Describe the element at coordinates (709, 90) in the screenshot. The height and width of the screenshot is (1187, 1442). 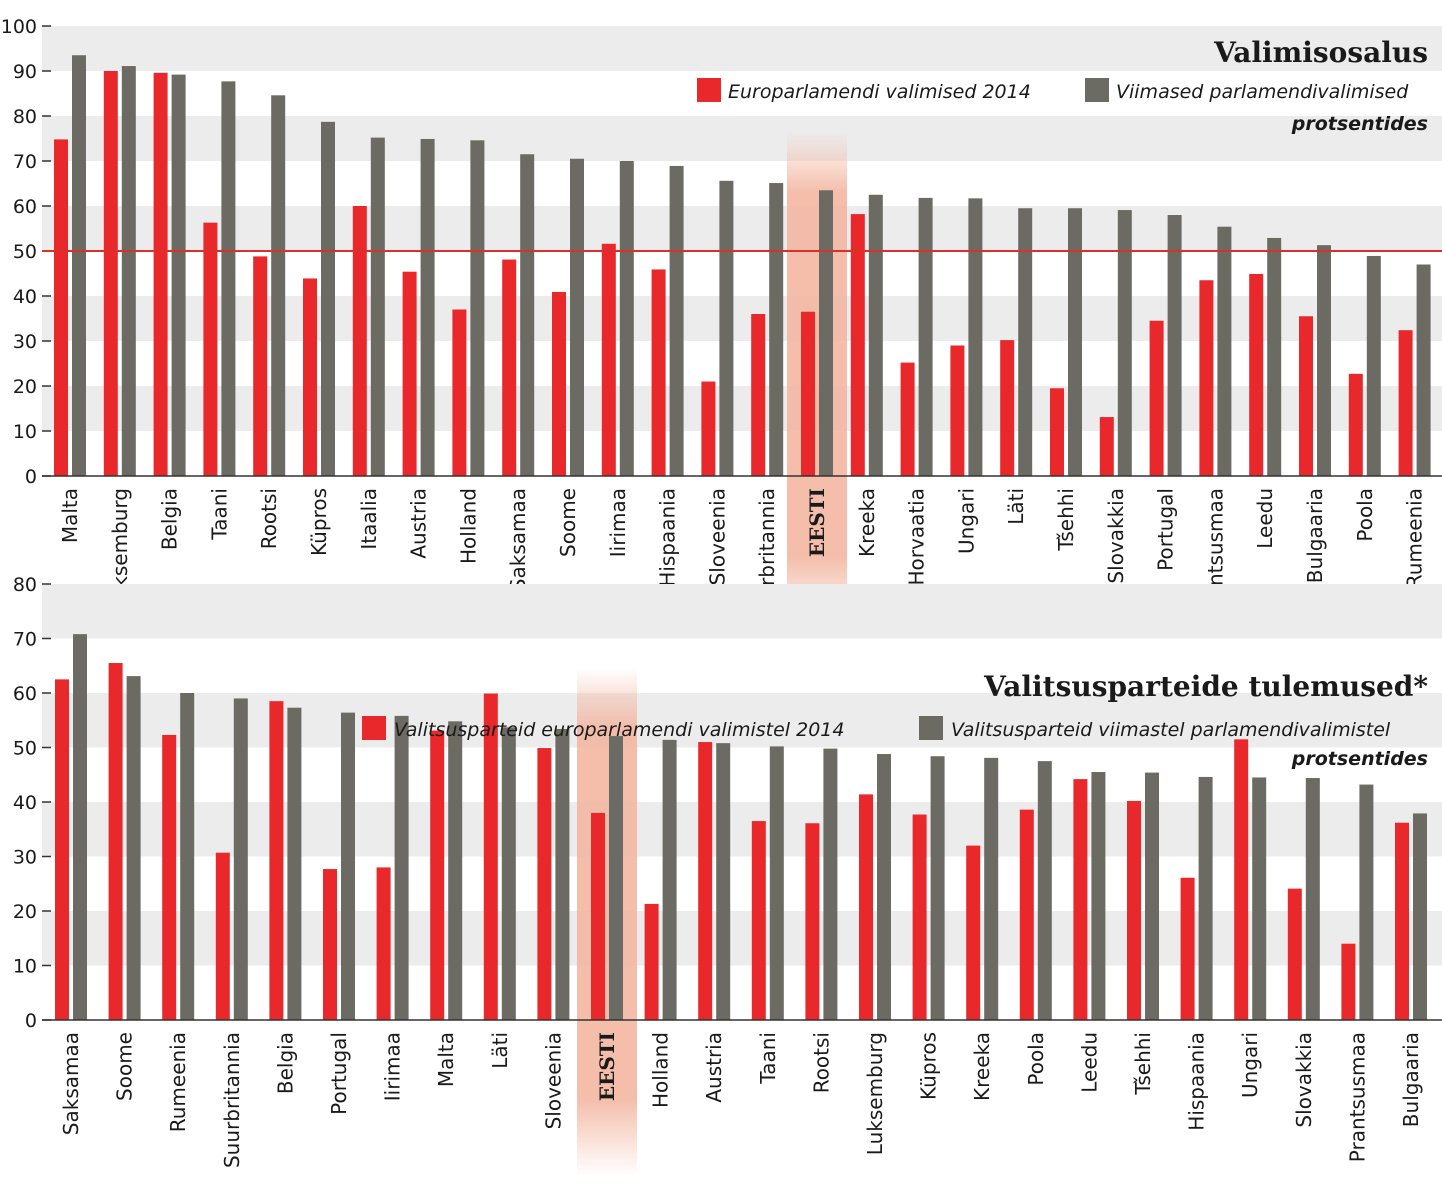
I see `chart1-legend-swatch-series1` at that location.